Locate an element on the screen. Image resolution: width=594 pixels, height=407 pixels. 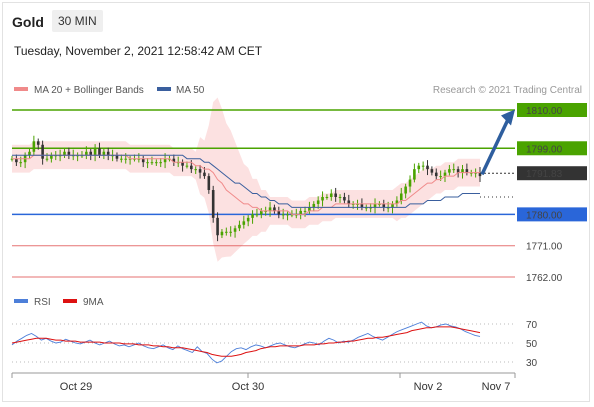
current-price-badge is located at coordinates (552, 173).